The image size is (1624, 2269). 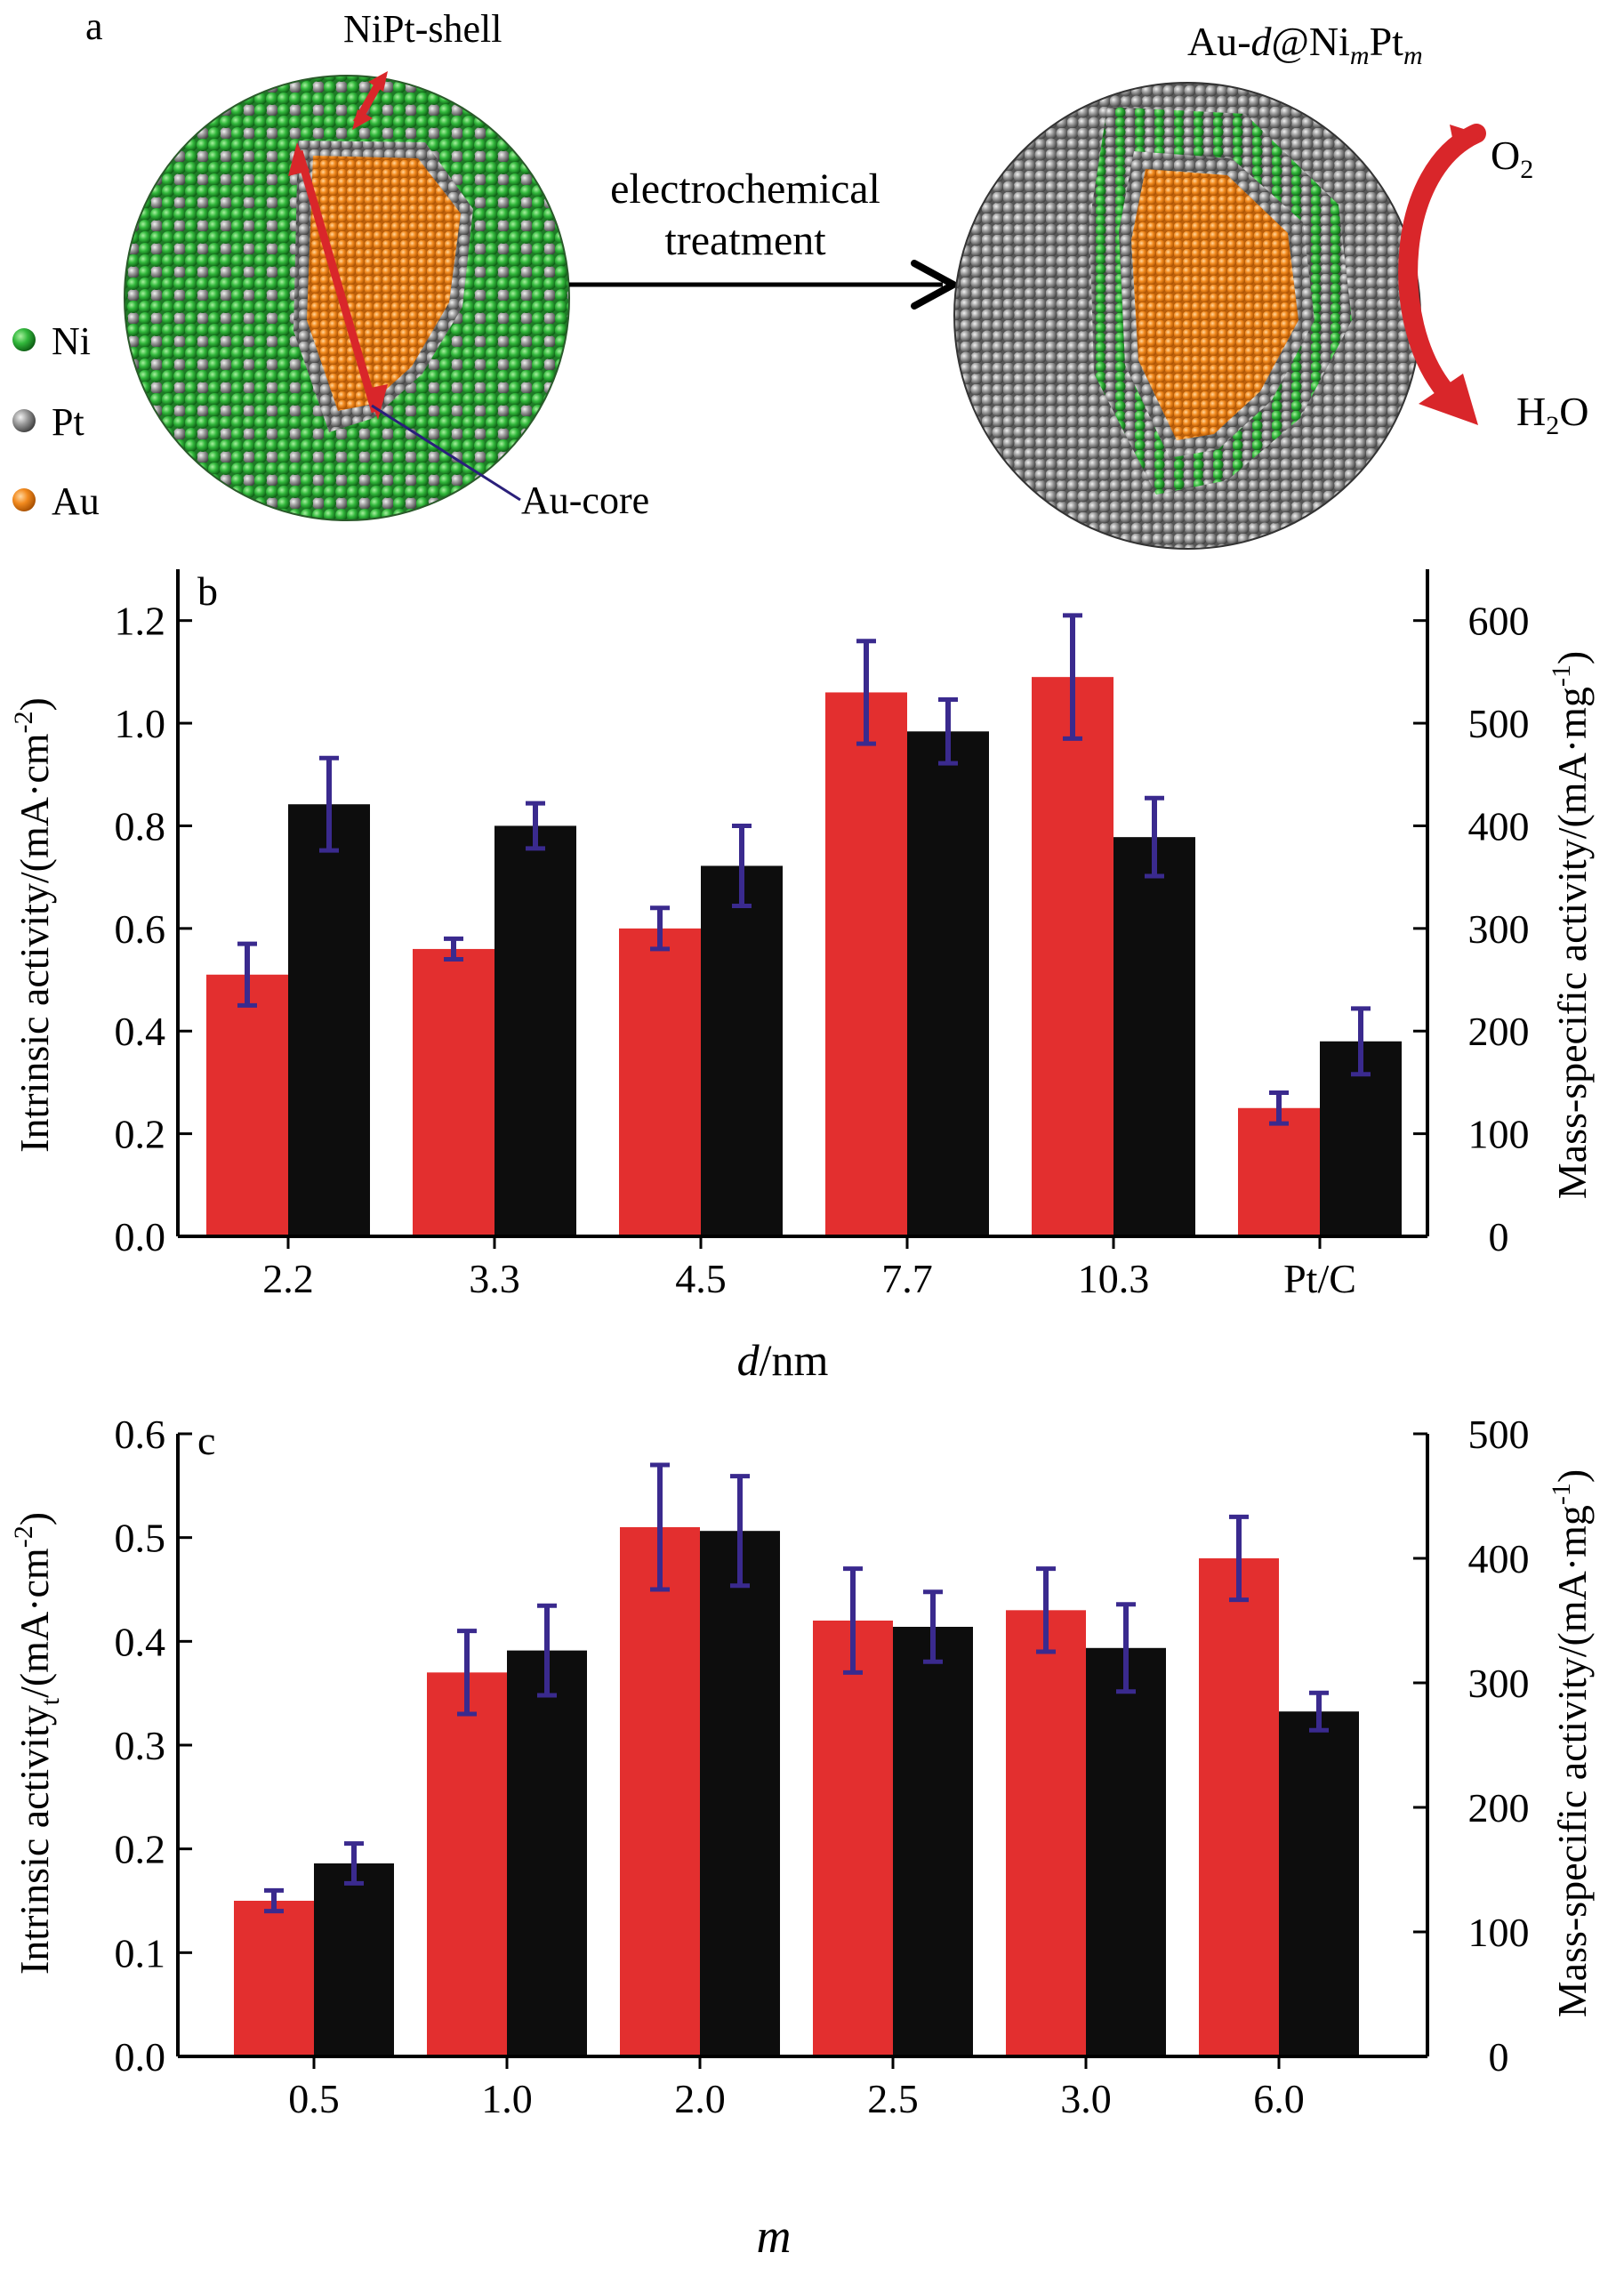 What do you see at coordinates (1086, 2098) in the screenshot?
I see `panel-c-xtick-label-4: 3.0` at bounding box center [1086, 2098].